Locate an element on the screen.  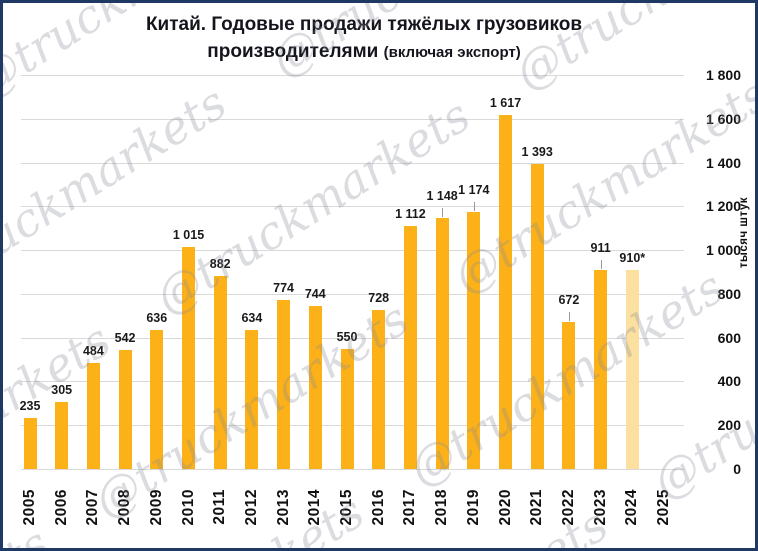
x-axis-tick-label: 2024 is located at coordinates (632, 507).